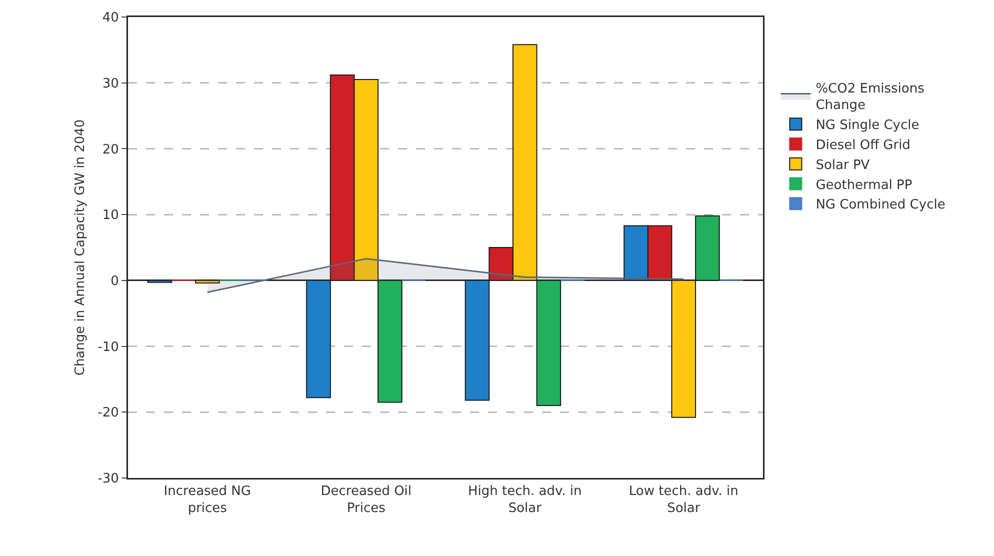 Image resolution: width=994 pixels, height=556 pixels. Describe the element at coordinates (108, 413) in the screenshot. I see `y-tick-label: -20` at that location.